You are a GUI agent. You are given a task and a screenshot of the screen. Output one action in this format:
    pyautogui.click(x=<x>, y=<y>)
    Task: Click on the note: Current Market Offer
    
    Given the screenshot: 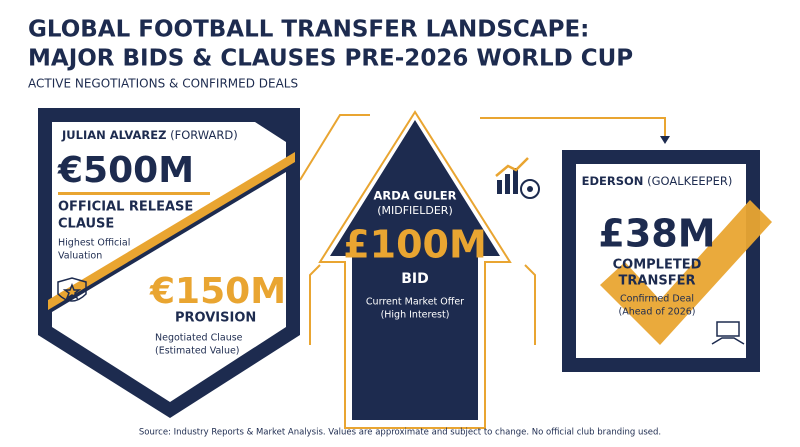 What is the action you would take?
    pyautogui.click(x=415, y=302)
    